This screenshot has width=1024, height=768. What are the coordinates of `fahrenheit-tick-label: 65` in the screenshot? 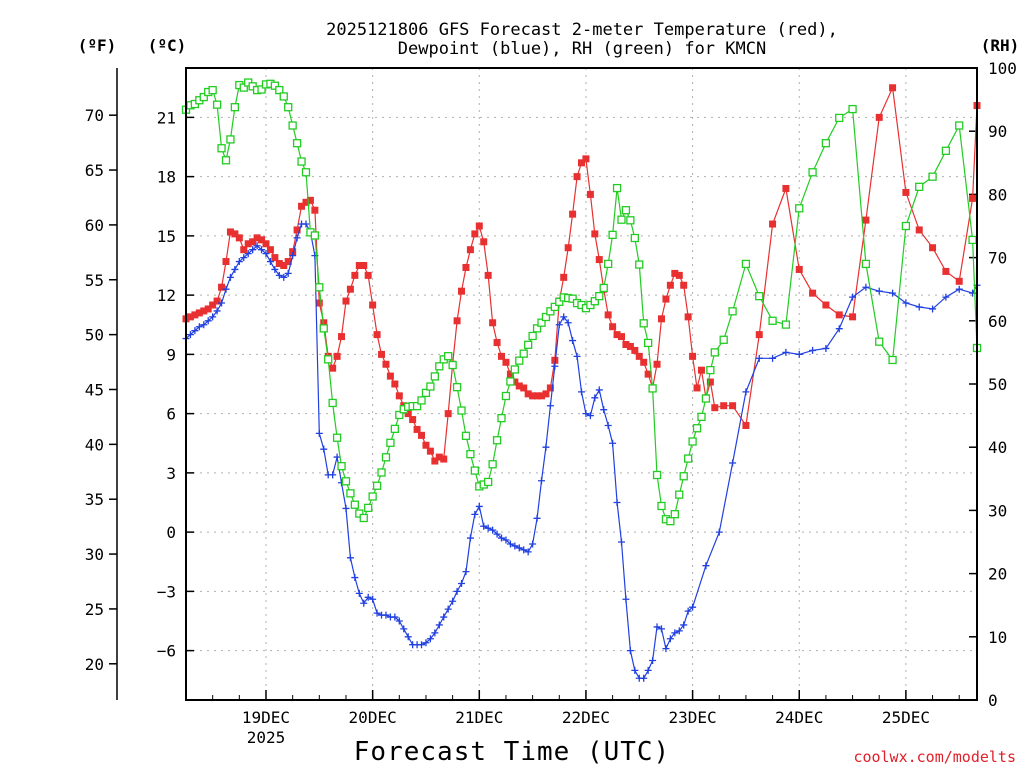 It's located at (94, 170).